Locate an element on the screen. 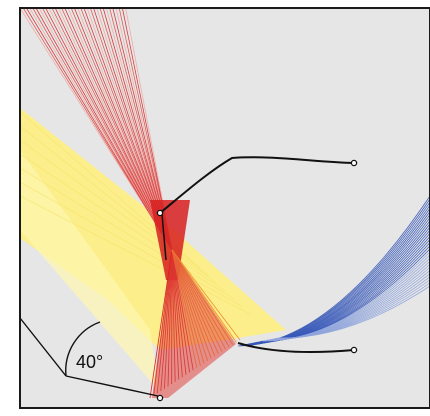  upper-curved-mirror is located at coordinates (257, 185).